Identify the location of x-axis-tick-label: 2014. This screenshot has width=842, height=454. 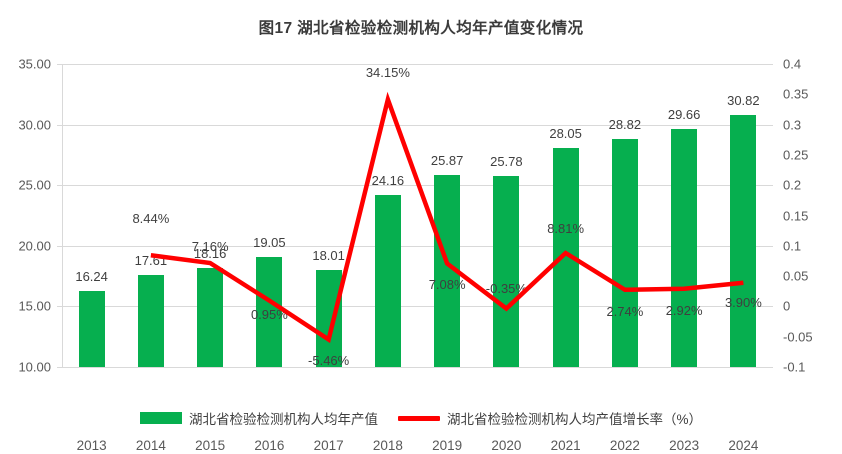
(150, 445).